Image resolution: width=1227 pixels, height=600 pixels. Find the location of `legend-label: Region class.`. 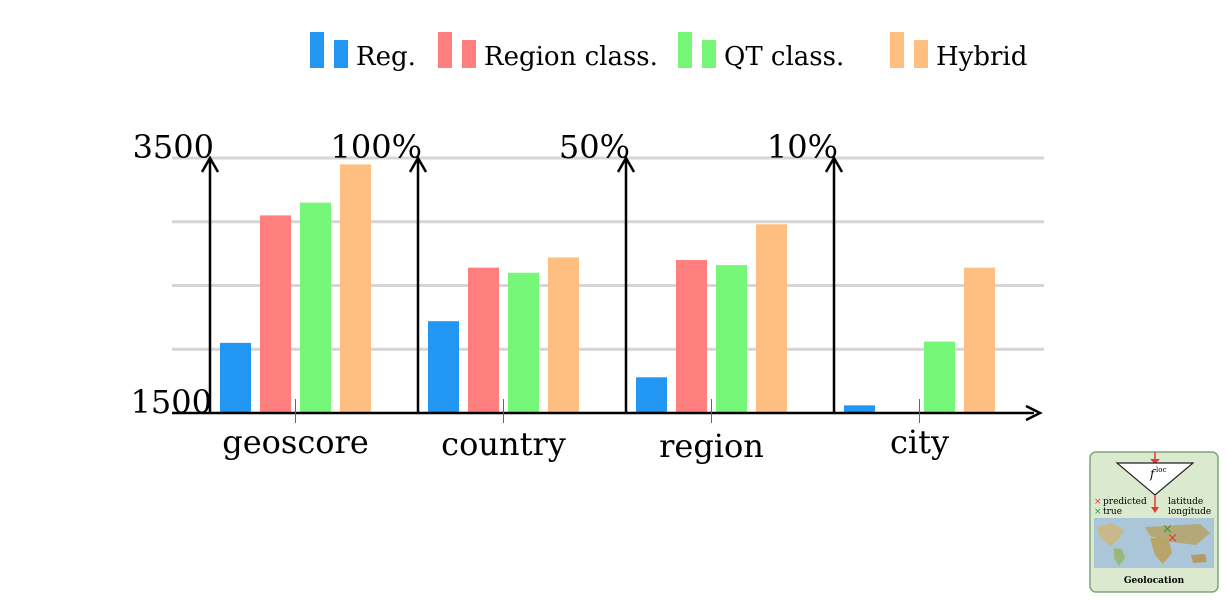

legend-label: Region class. is located at coordinates (571, 57).